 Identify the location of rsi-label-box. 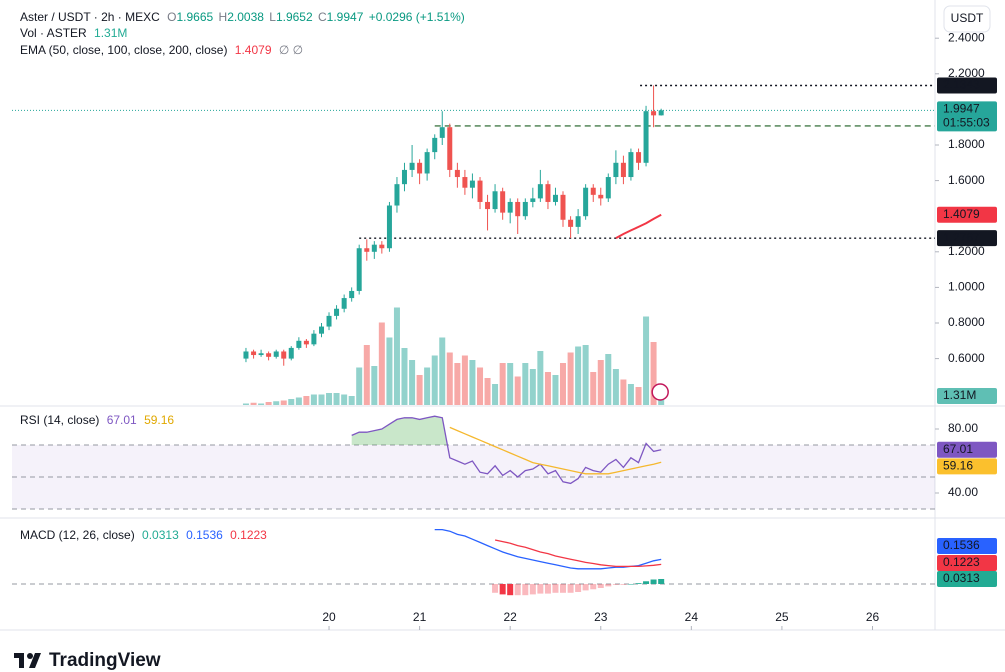
(967, 449).